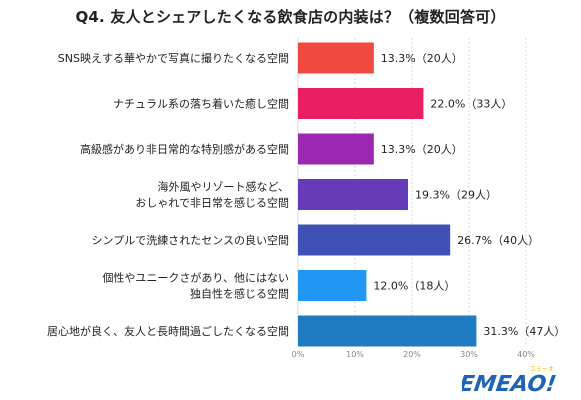  I want to click on category-label: 海外風やリゾート感など、, so click(223, 187).